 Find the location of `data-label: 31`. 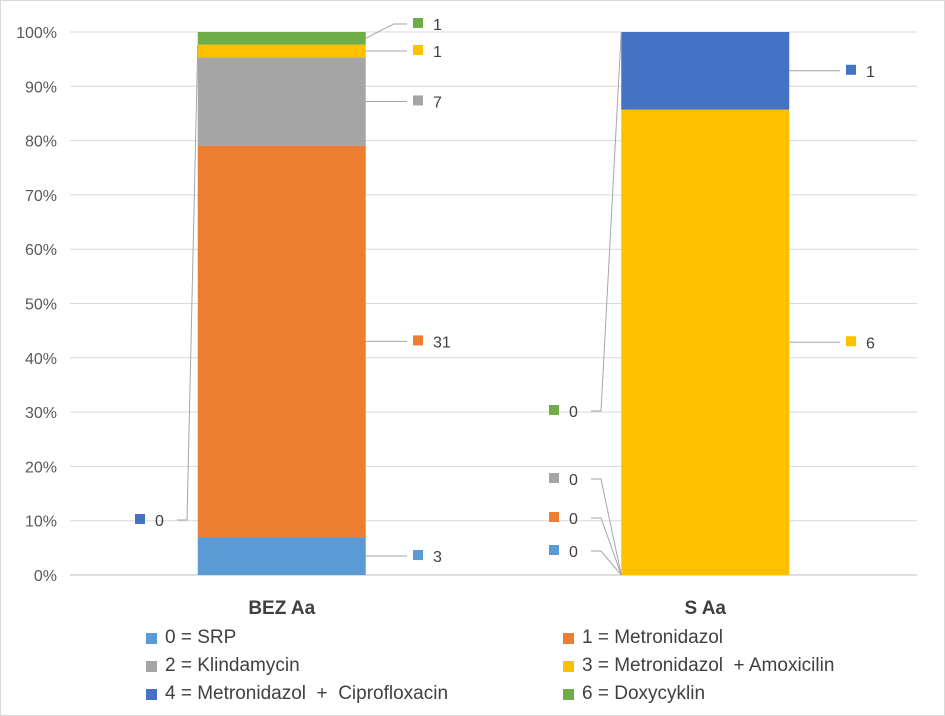

data-label: 31 is located at coordinates (442, 342).